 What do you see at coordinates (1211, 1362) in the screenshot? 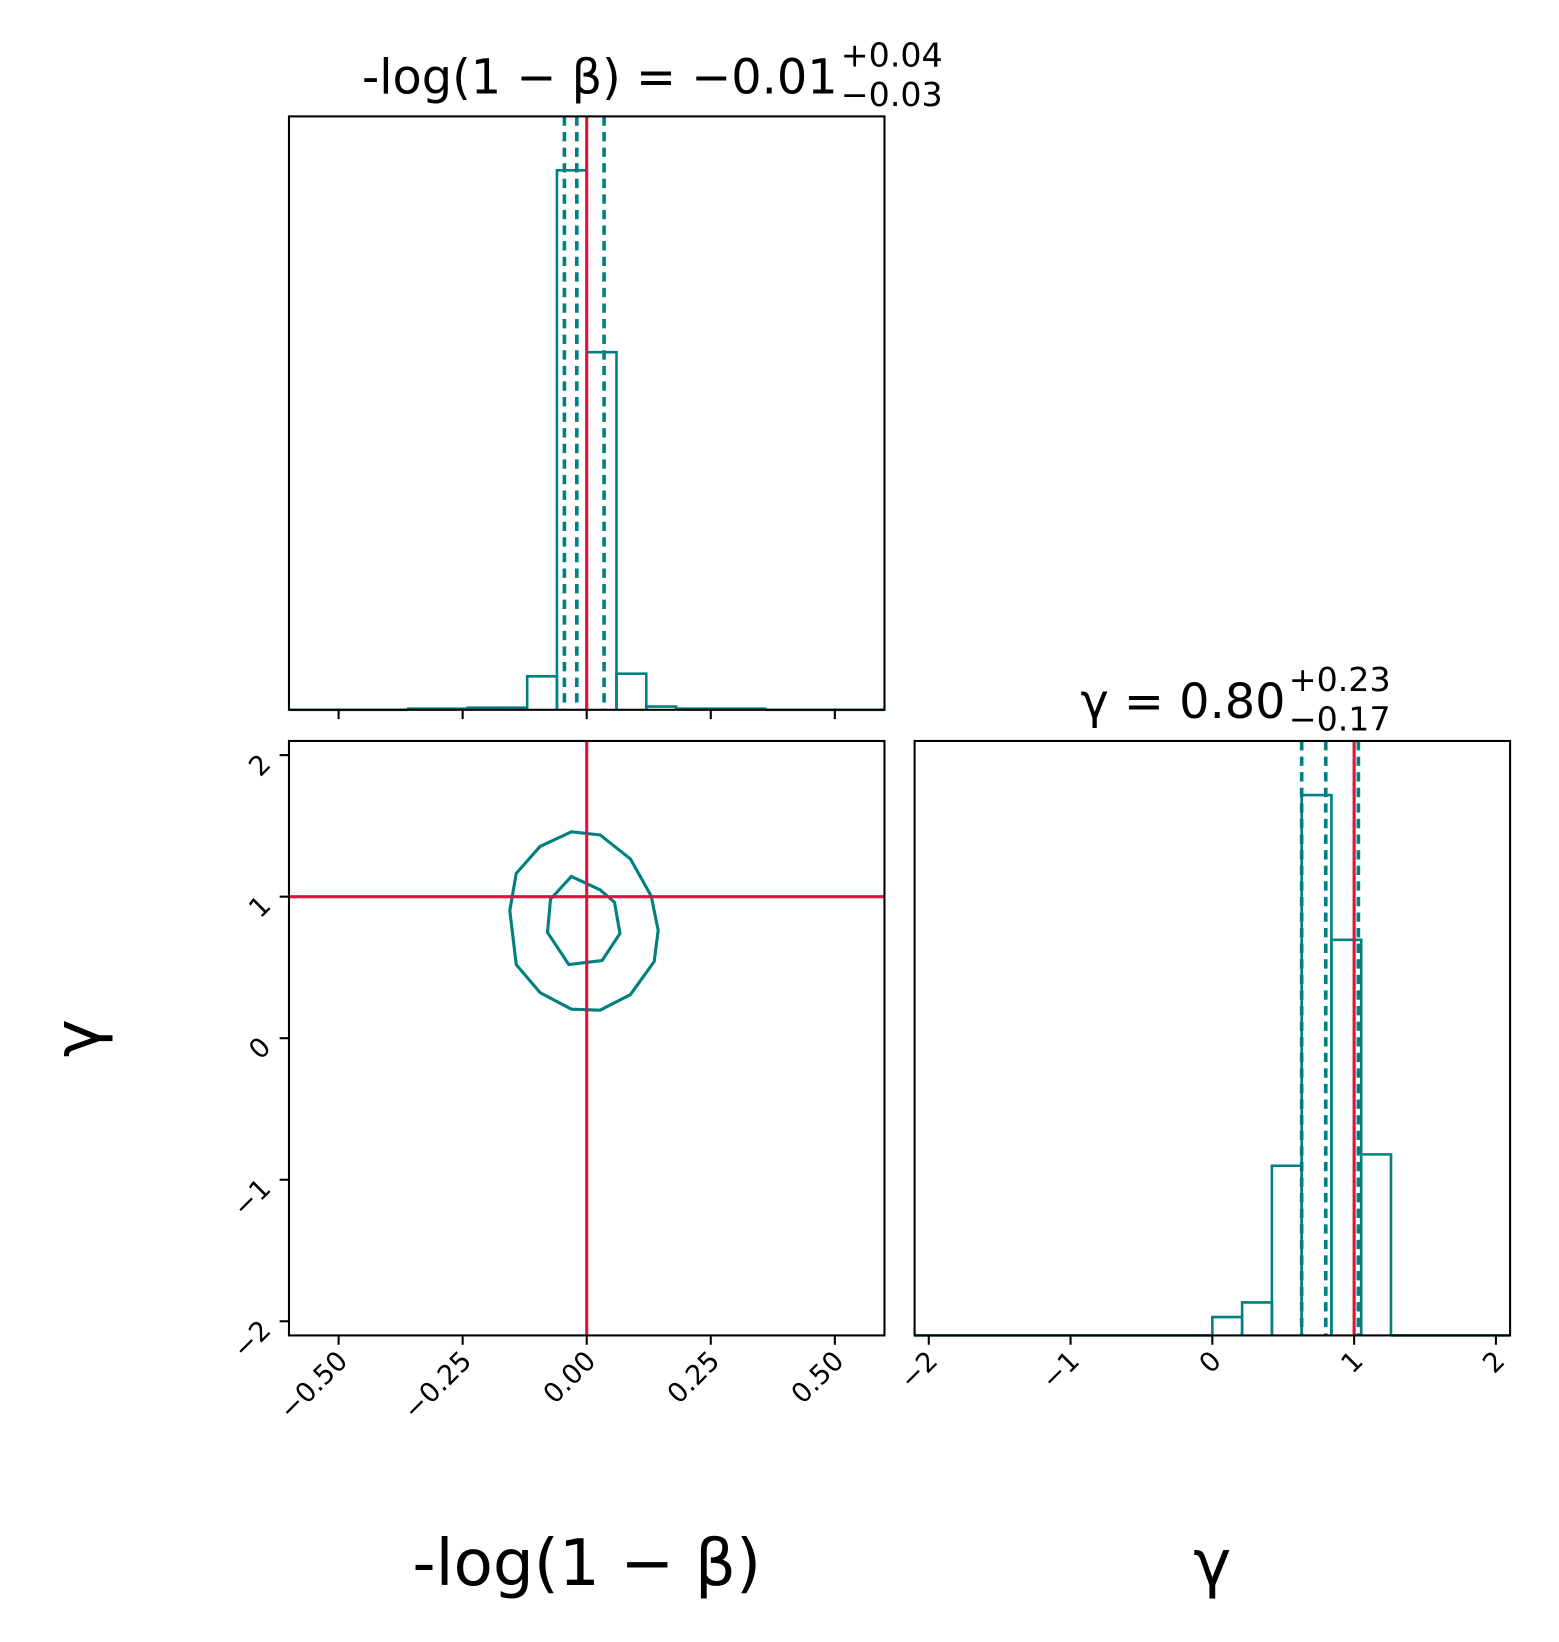
I see `x-tick-label: 0` at bounding box center [1211, 1362].